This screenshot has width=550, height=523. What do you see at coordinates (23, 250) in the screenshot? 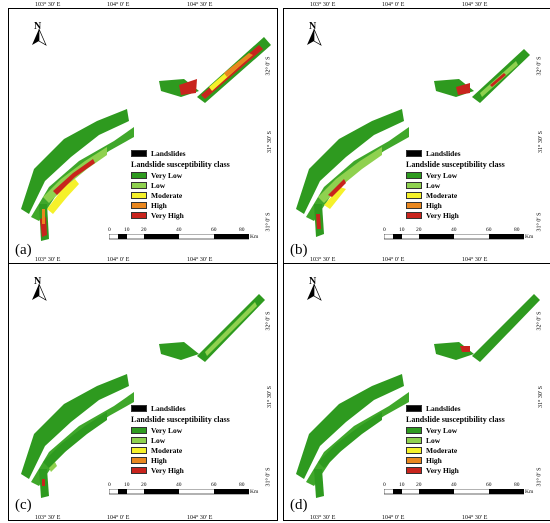
I see `panel-label-a: (a)` at bounding box center [23, 250].